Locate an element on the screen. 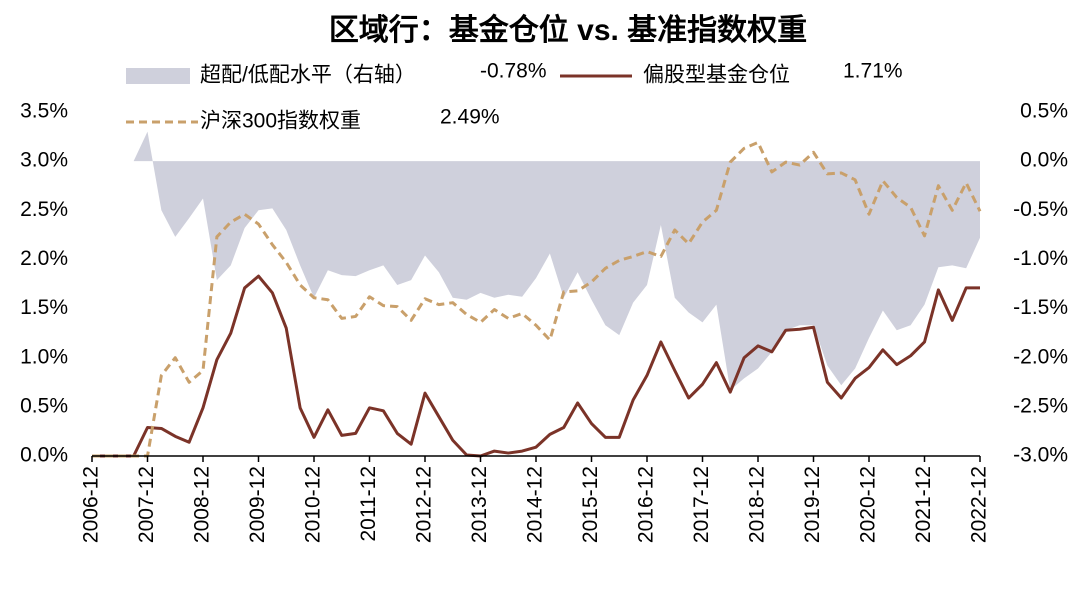  legend-value: -0.78% is located at coordinates (513, 71).